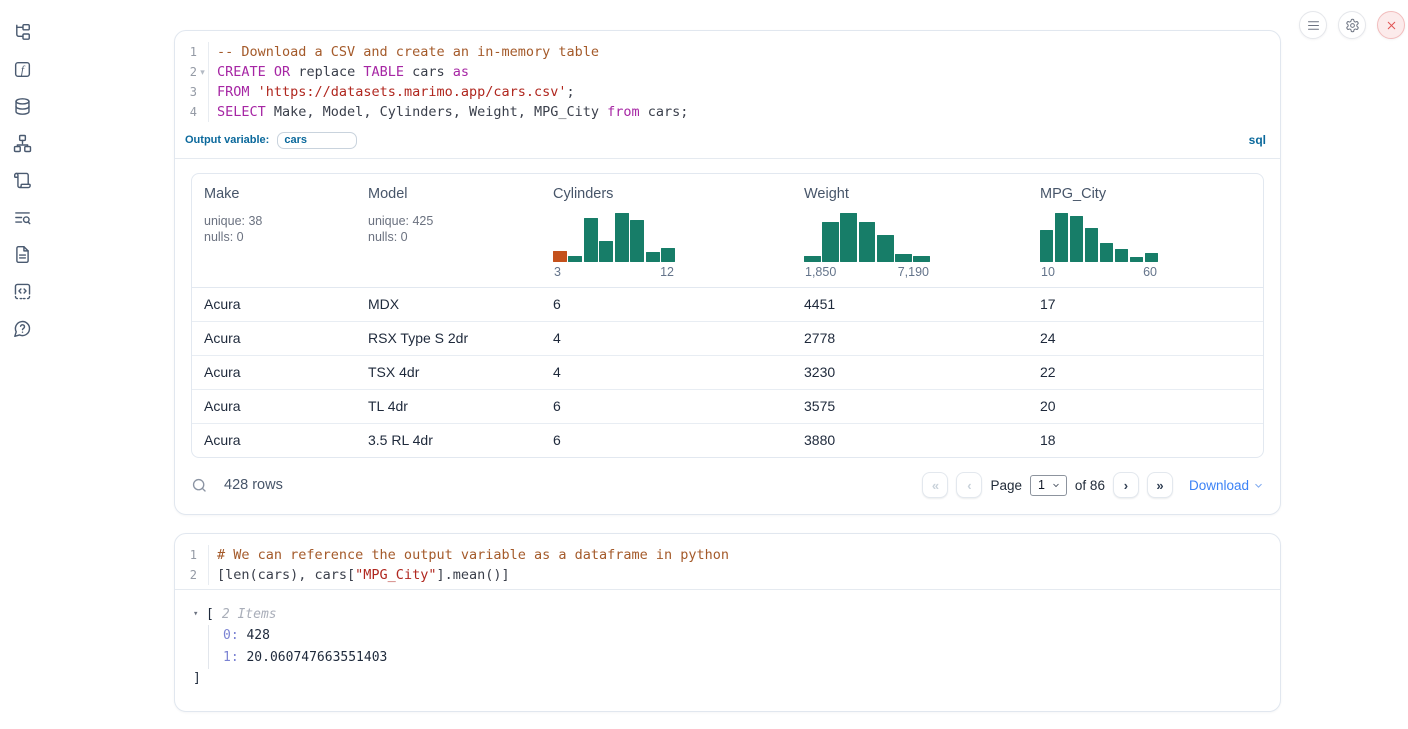 The height and width of the screenshot is (729, 1408). Describe the element at coordinates (22, 69) in the screenshot. I see `variables-icon: f` at that location.